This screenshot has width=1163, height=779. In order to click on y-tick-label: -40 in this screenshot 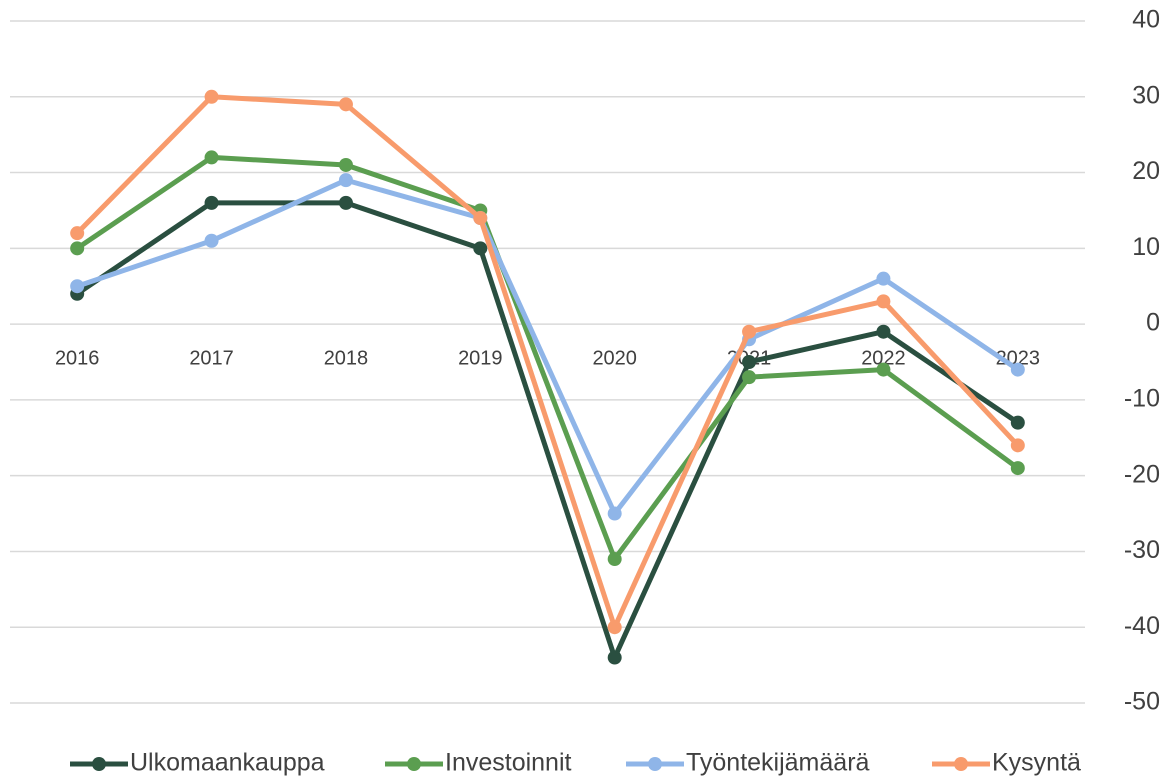, I will do `click(1142, 626)`.